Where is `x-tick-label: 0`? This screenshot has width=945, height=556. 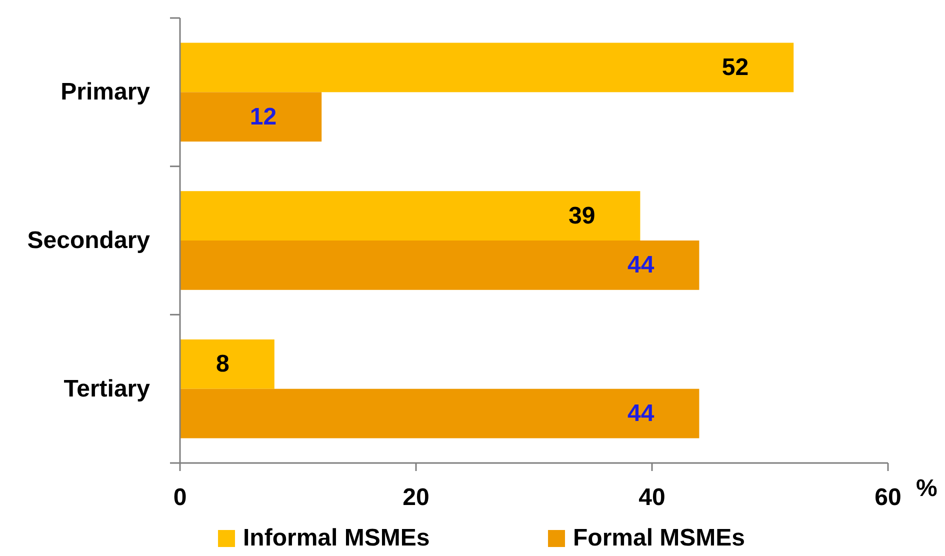
x-tick-label: 0 is located at coordinates (180, 497).